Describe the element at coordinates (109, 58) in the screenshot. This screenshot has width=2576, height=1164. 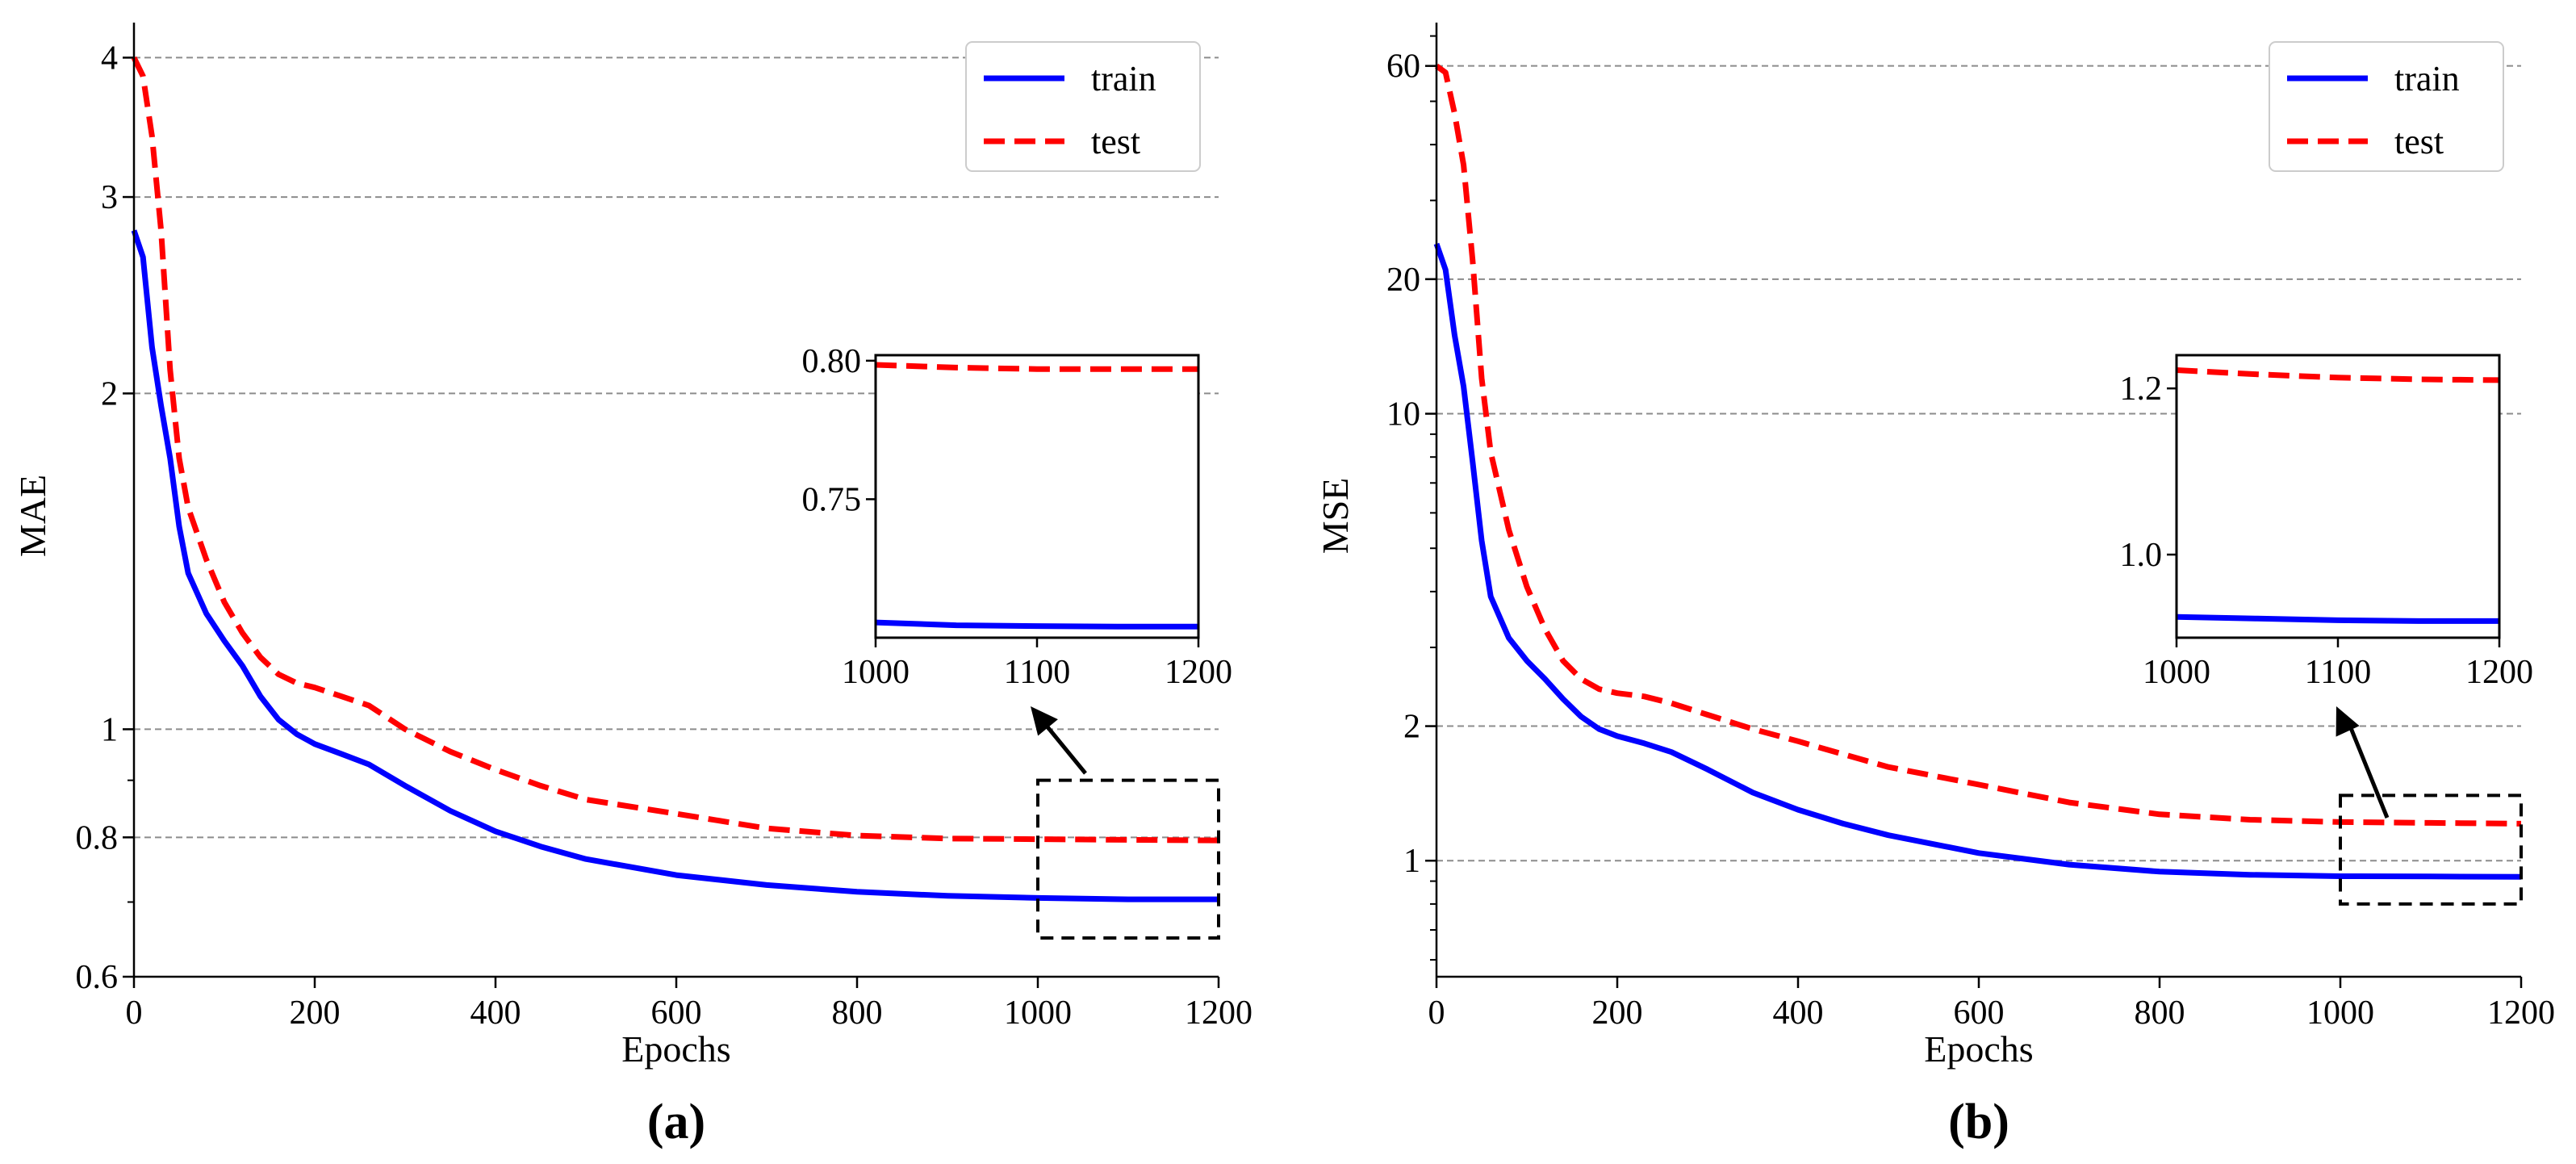
I see `y-tick-label: 4` at that location.